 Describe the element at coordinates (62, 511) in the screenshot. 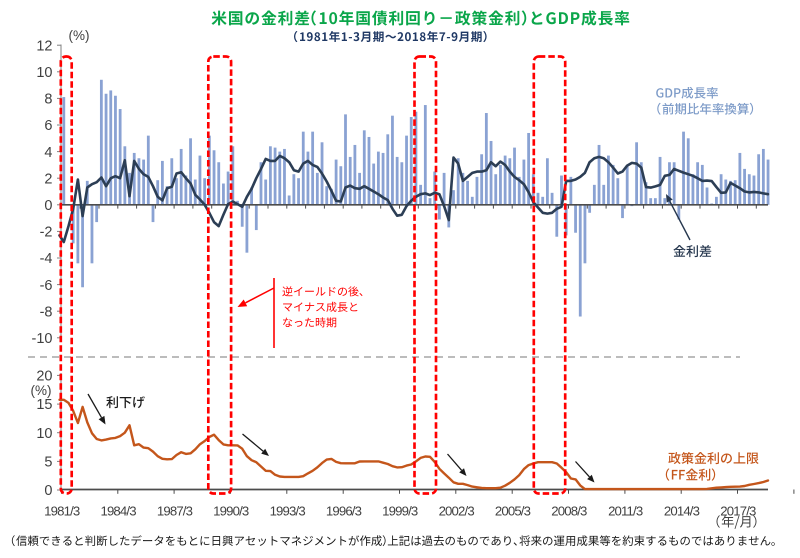

I see `svg-text: 1981/3` at that location.